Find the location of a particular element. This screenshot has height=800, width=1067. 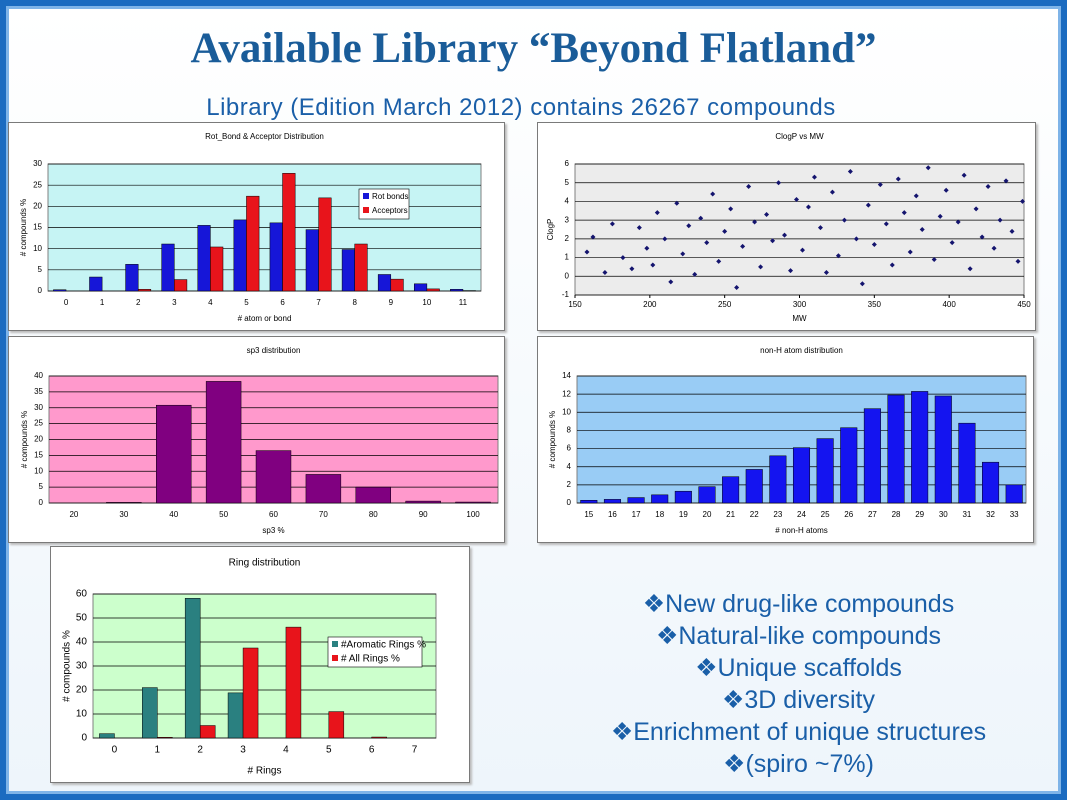

bullet: ❖Natural-like compounds is located at coordinates (798, 636).